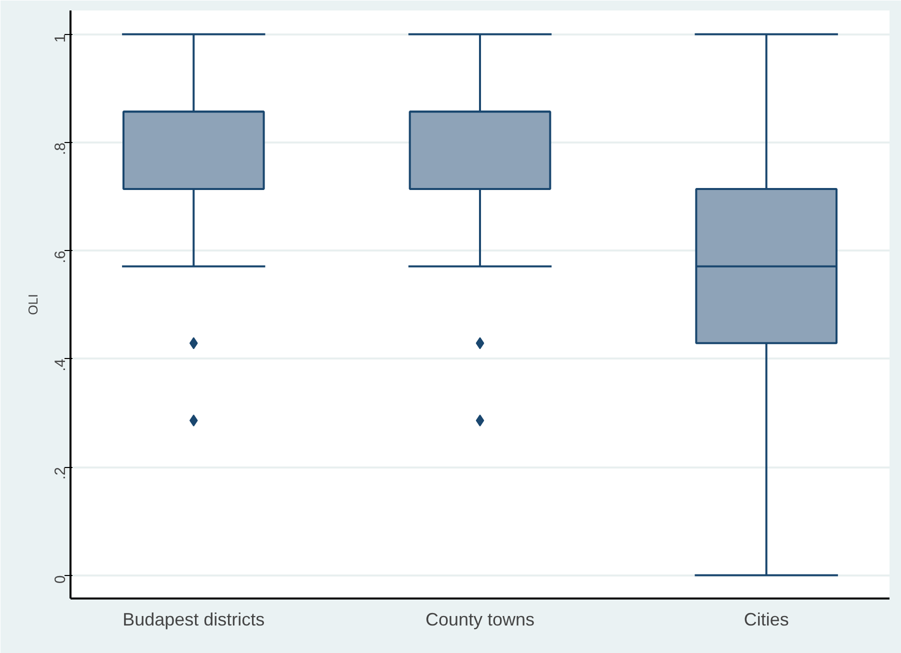  Describe the element at coordinates (60, 257) in the screenshot. I see `y-tick-label: .6` at that location.